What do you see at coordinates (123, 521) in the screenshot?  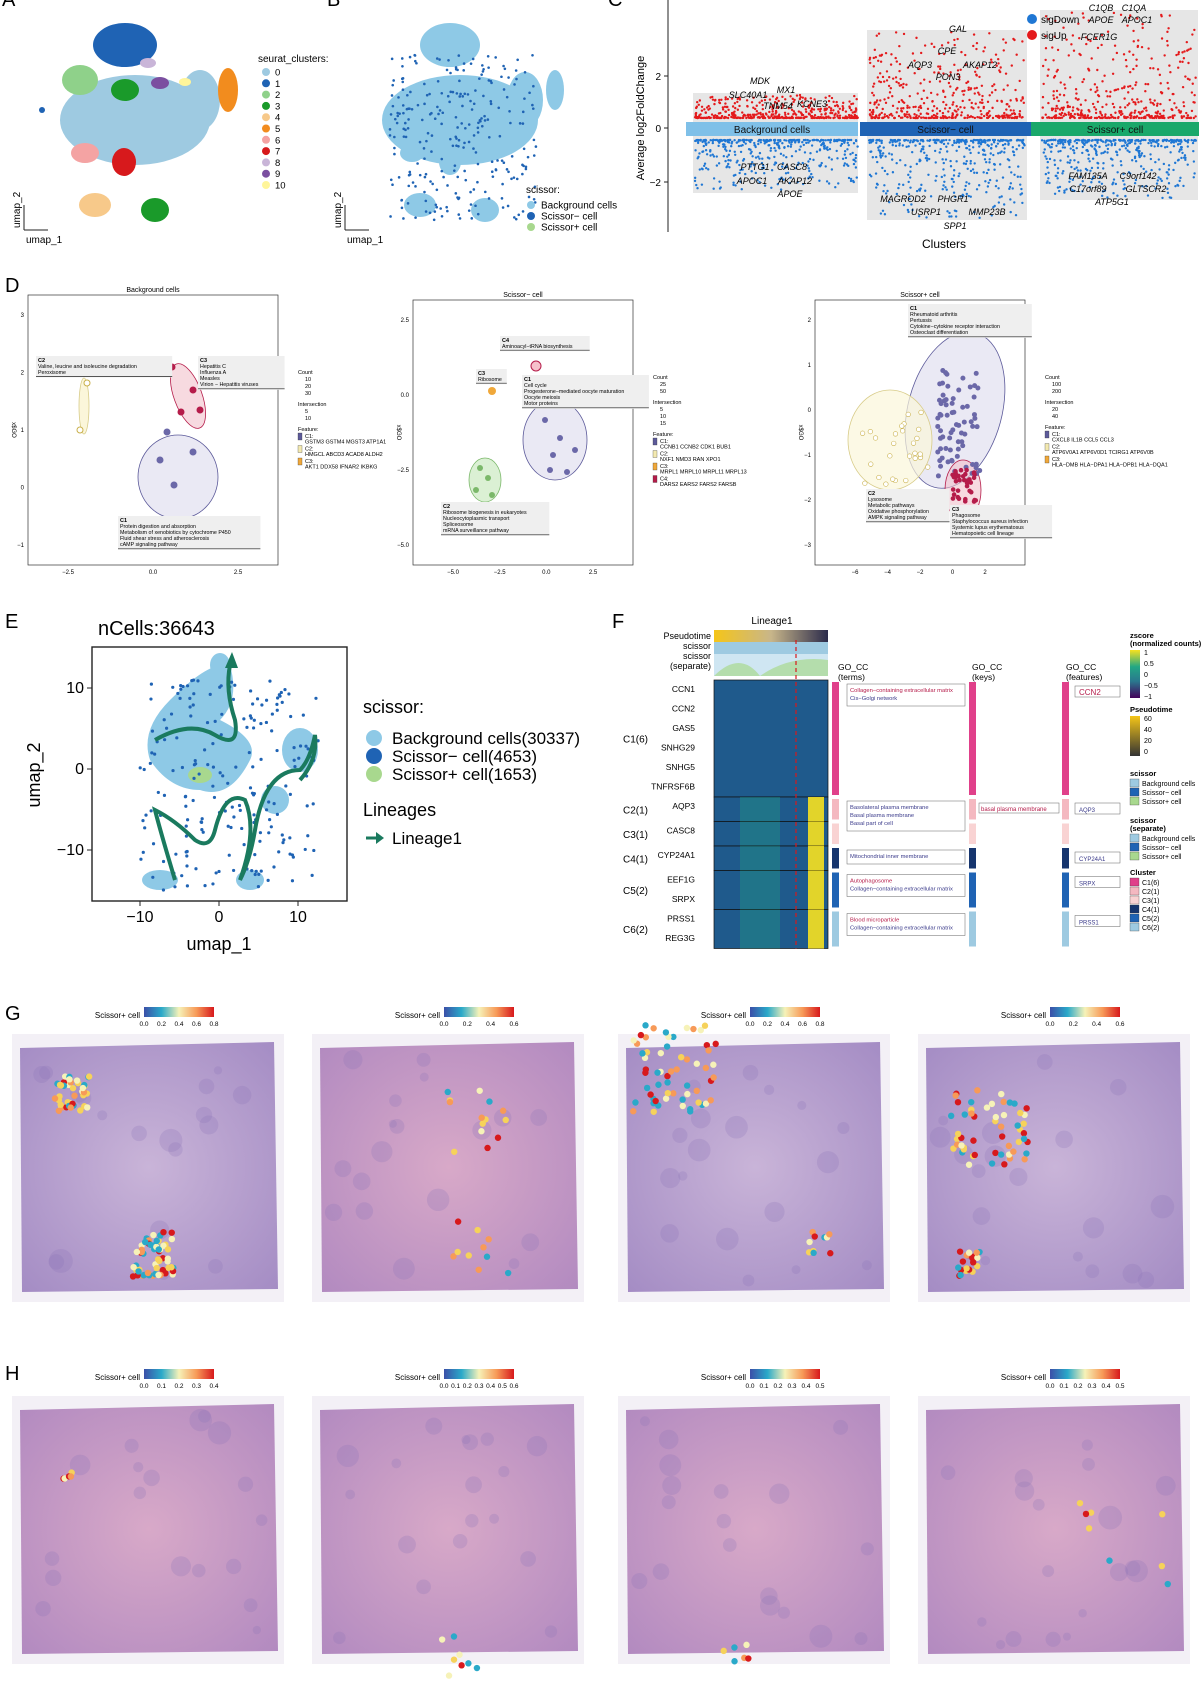 I see `d-term-cluster: C1` at bounding box center [123, 521].